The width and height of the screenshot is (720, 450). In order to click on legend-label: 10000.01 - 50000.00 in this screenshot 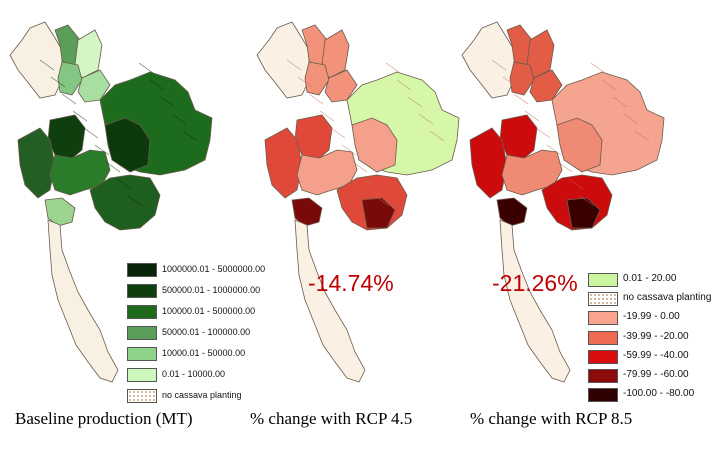, I will do `click(204, 353)`.